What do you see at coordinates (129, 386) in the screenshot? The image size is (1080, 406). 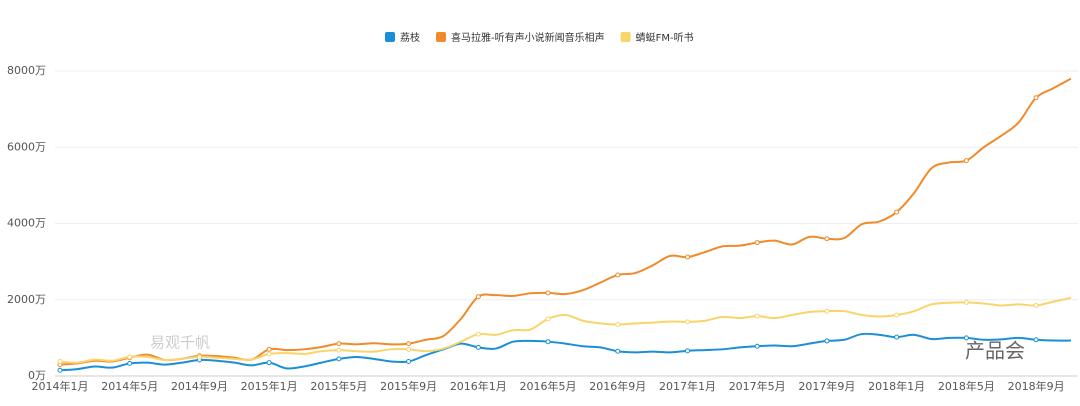 I see `x-tick-label: 2014年5月` at bounding box center [129, 386].